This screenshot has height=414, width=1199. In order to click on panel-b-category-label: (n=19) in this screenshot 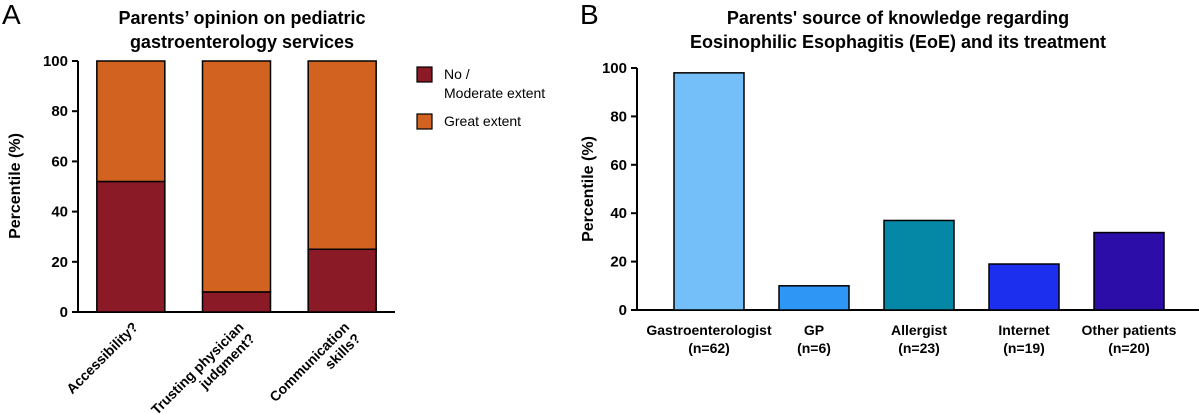, I will do `click(1024, 348)`.